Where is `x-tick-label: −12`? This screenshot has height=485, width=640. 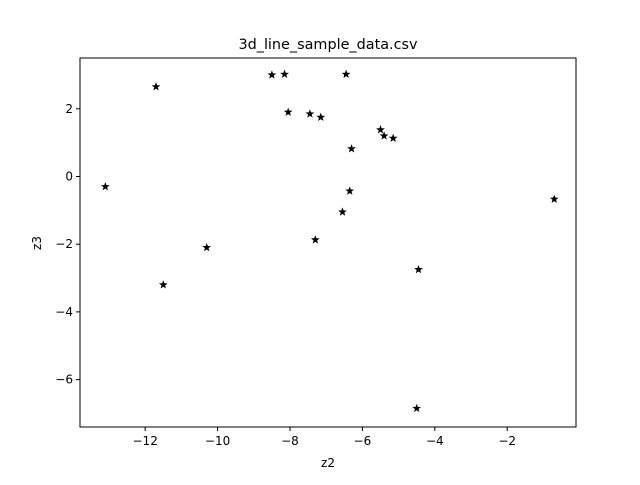
x-tick-label: −12 is located at coordinates (145, 441).